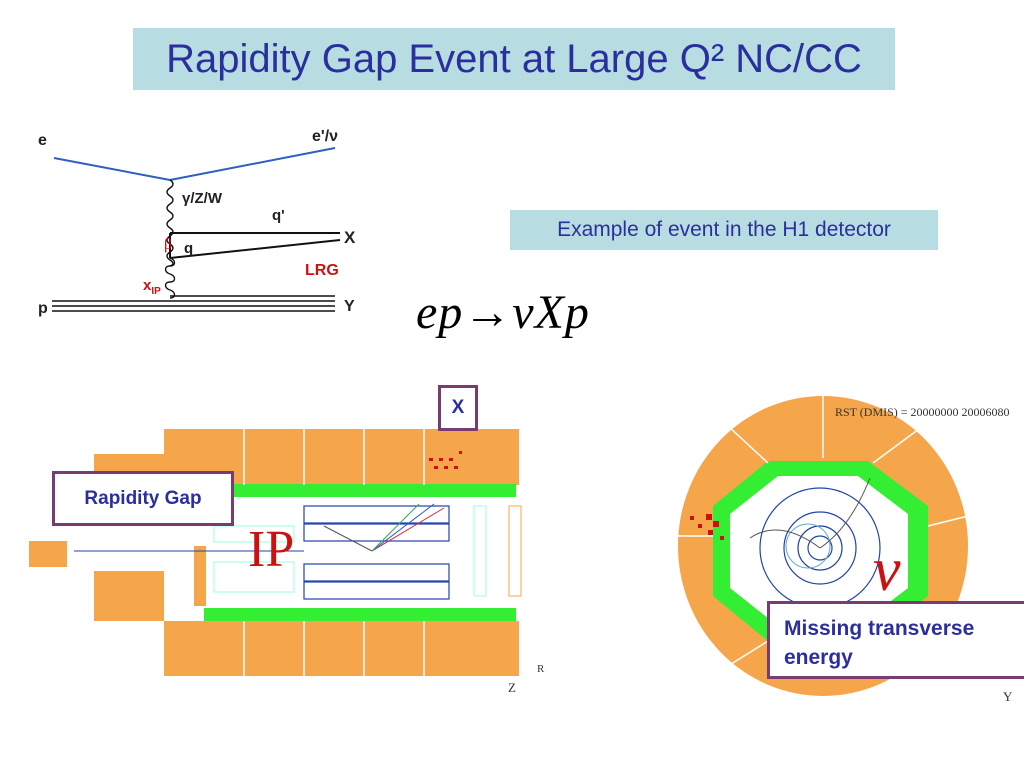  What do you see at coordinates (503, 312) in the screenshot?
I see `reaction-formula: ep→νXp` at bounding box center [503, 312].